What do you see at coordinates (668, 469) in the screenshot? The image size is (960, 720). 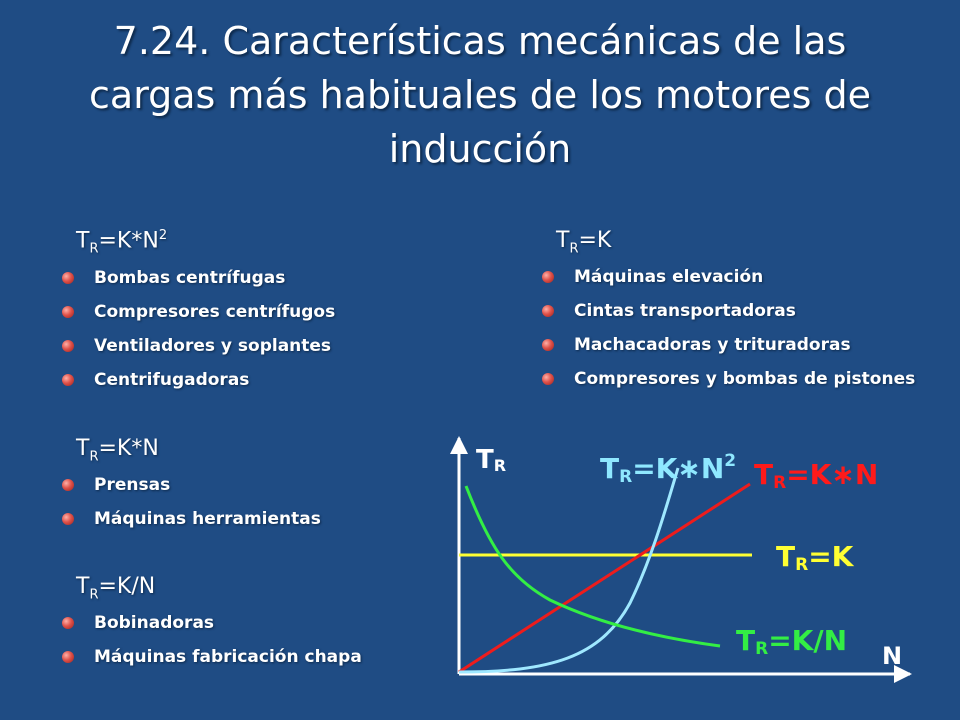 I see `quadratic-curve-label: TR=K∗N2` at bounding box center [668, 469].